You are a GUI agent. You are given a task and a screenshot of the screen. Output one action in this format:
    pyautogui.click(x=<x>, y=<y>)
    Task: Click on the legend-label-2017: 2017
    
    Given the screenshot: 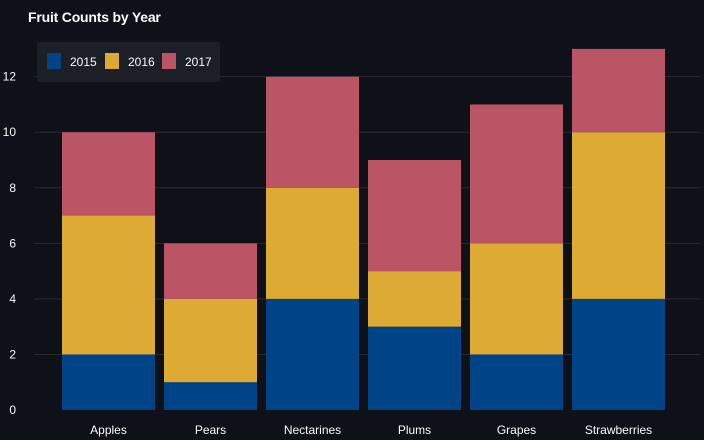 What is the action you would take?
    pyautogui.click(x=198, y=62)
    